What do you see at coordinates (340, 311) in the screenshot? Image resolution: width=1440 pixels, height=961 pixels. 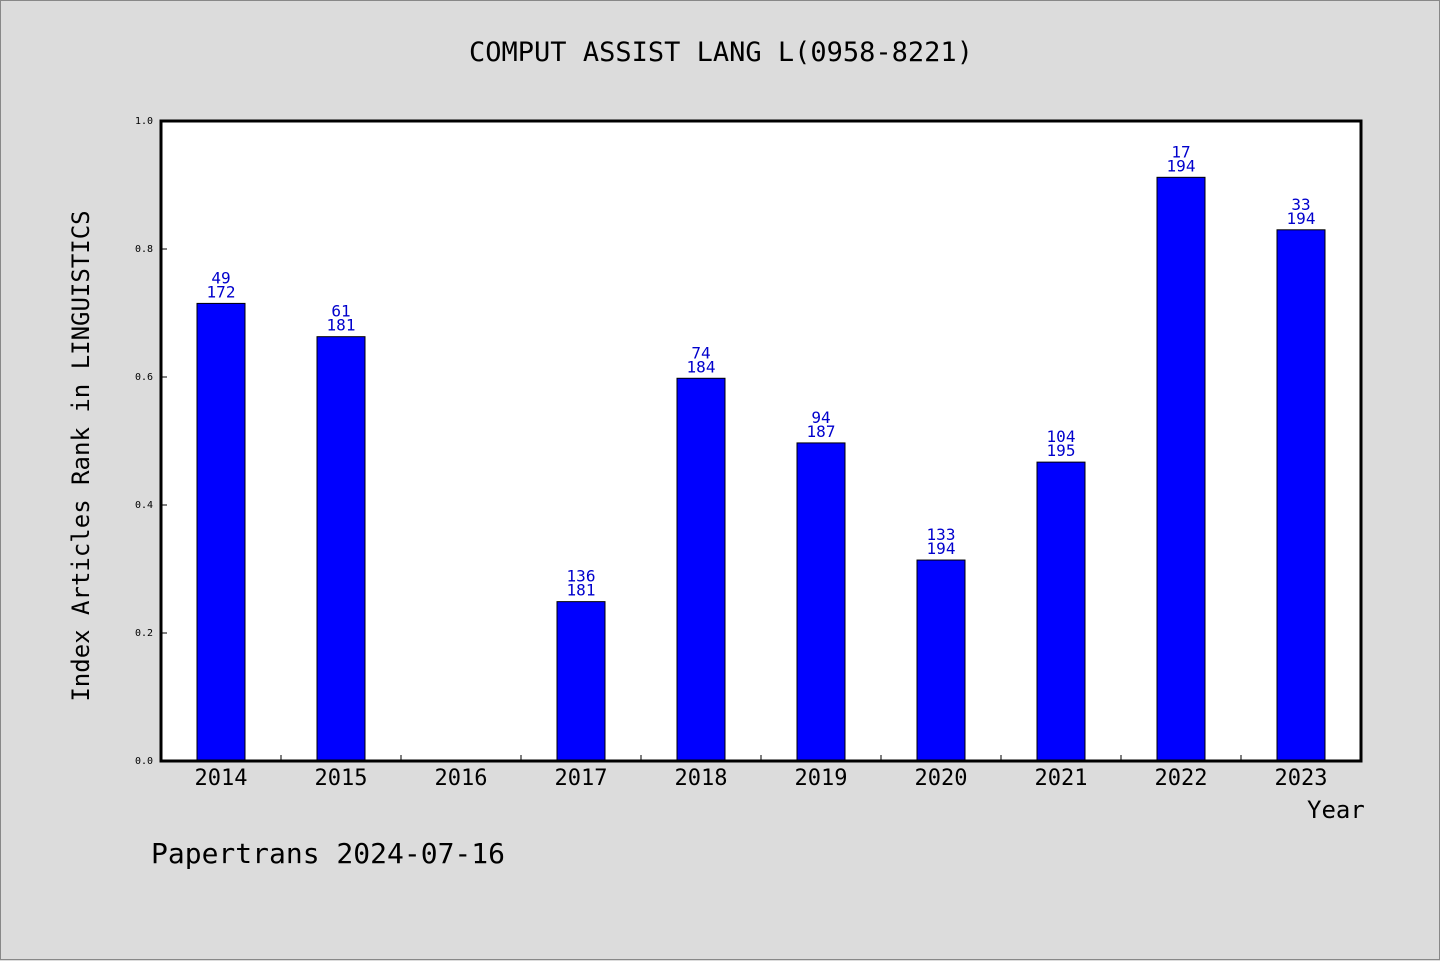 I see `bar-rank-label: 61` at bounding box center [340, 311].